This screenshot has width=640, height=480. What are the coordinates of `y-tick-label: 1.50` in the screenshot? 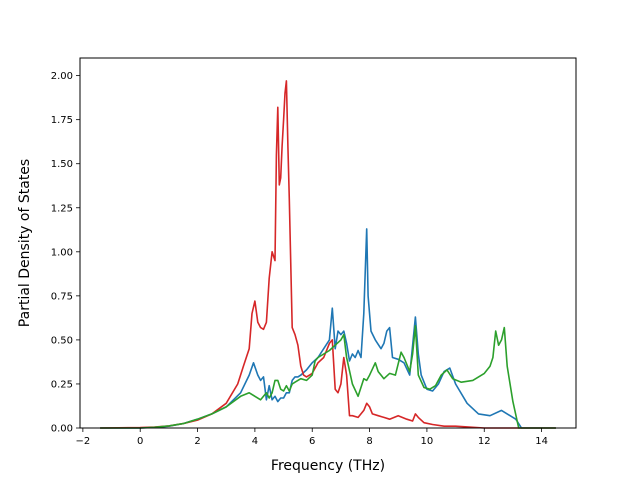 It's located at (62, 164).